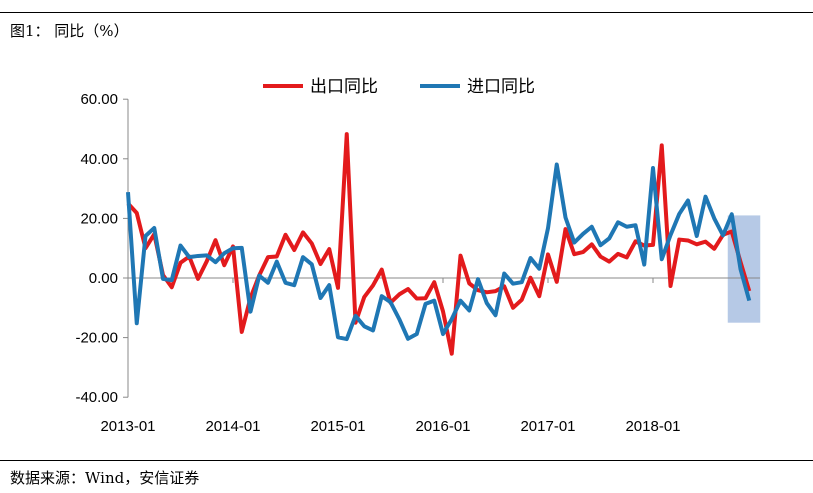 The height and width of the screenshot is (493, 813). Describe the element at coordinates (406, 460) in the screenshot. I see `bottom-rule` at that location.